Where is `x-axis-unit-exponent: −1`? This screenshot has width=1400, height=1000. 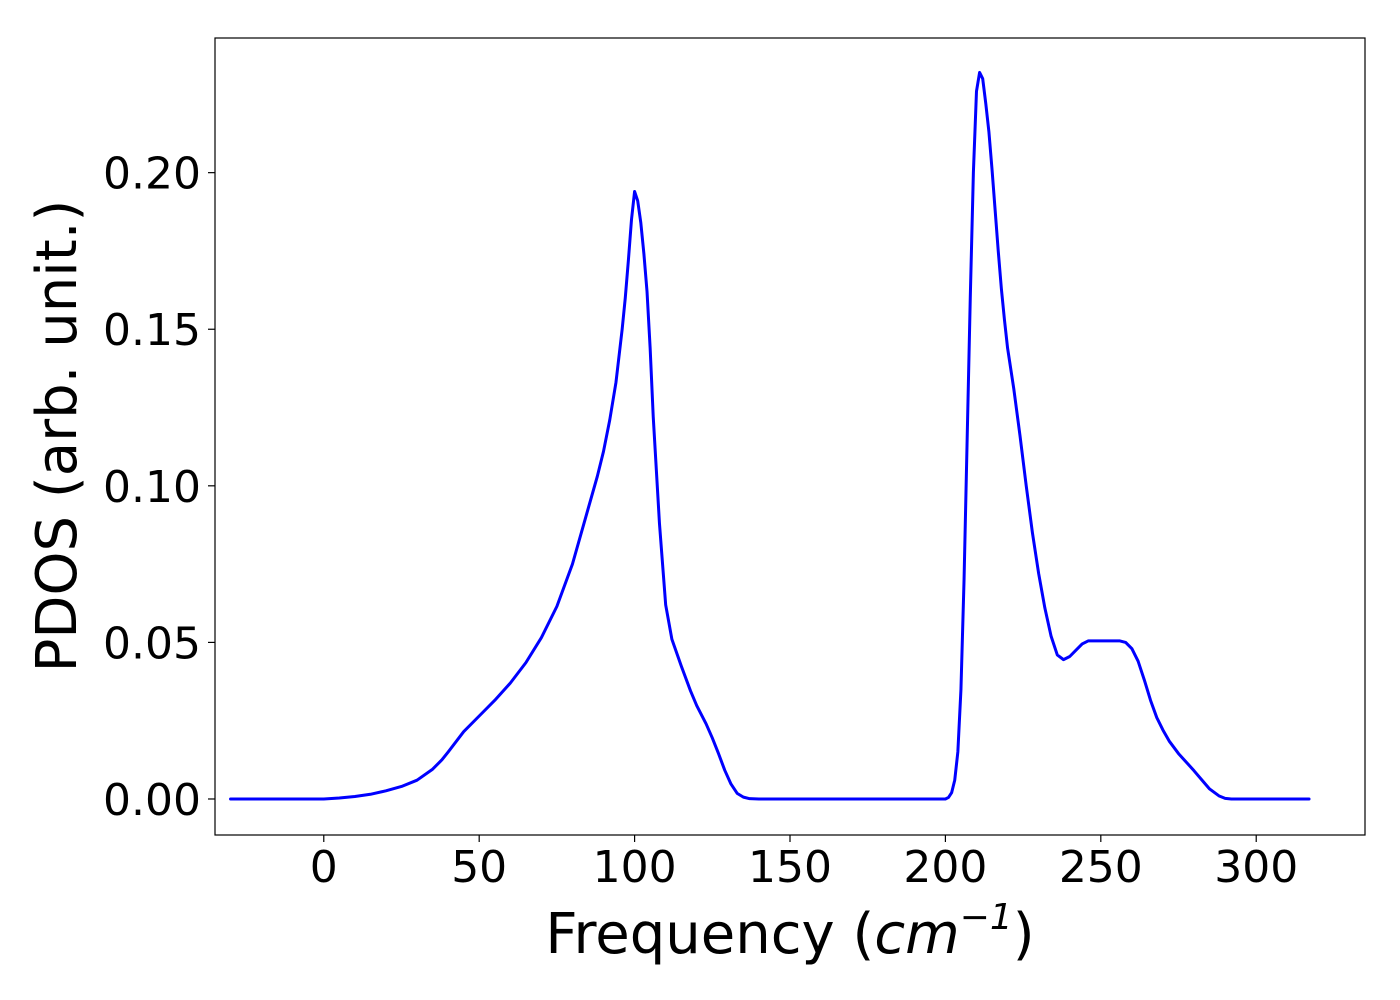
x-axis-unit-exponent: −1 is located at coordinates (986, 917).